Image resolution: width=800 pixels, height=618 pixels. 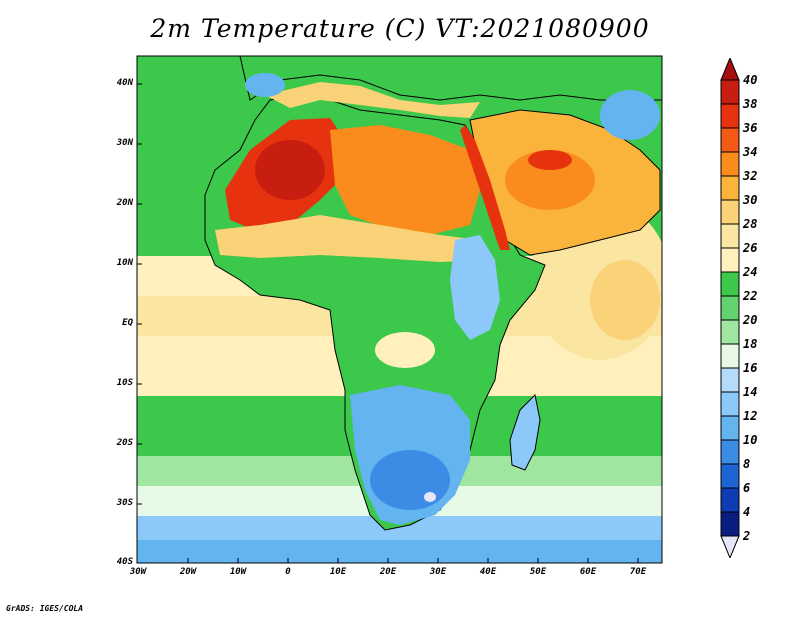 I want to click on colorbar-label: 2, so click(x=747, y=536).